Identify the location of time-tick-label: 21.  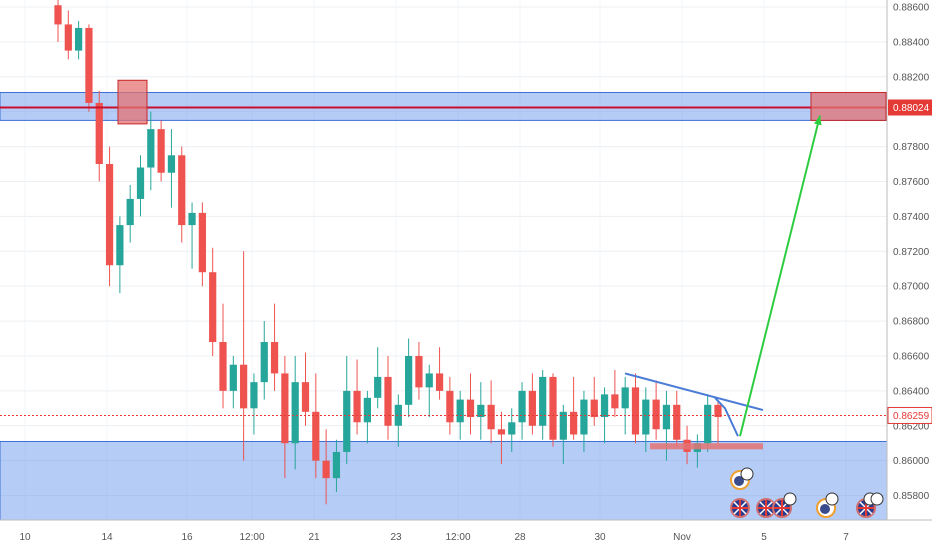
(314, 537).